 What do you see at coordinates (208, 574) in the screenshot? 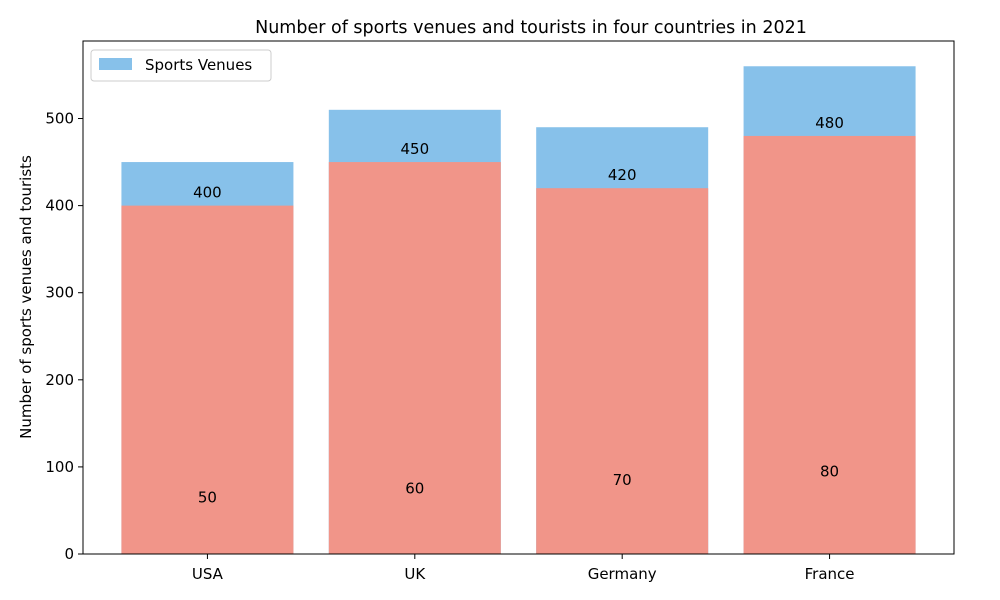
I see `x-tick-label-usa: USA` at bounding box center [208, 574].